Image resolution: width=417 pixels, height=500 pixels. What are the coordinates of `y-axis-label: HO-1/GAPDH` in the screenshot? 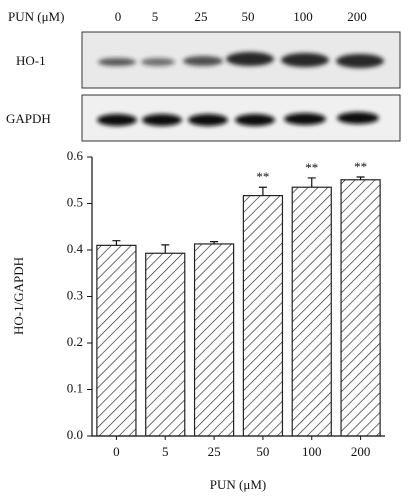 It's located at (18, 296).